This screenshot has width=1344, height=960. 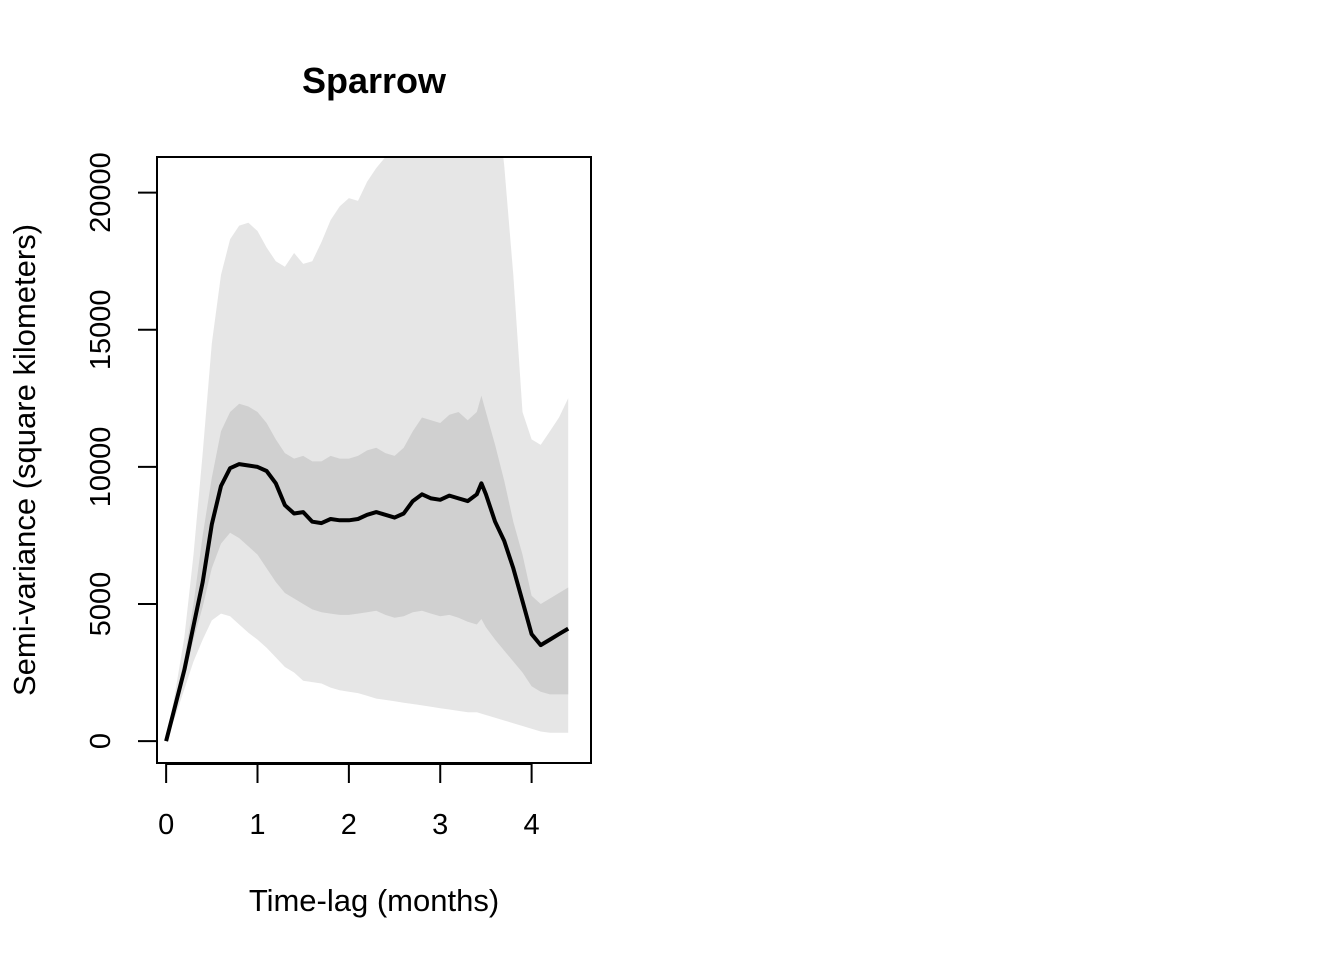 I want to click on y-tick-label: 20000, so click(x=101, y=192).